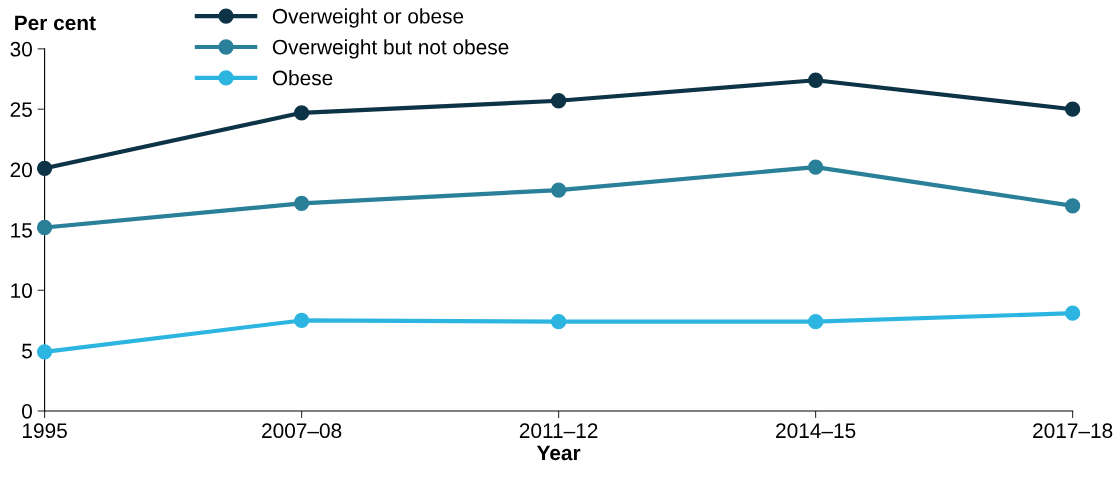 The image size is (1115, 479). I want to click on x-tick-label: 1995, so click(45, 431).